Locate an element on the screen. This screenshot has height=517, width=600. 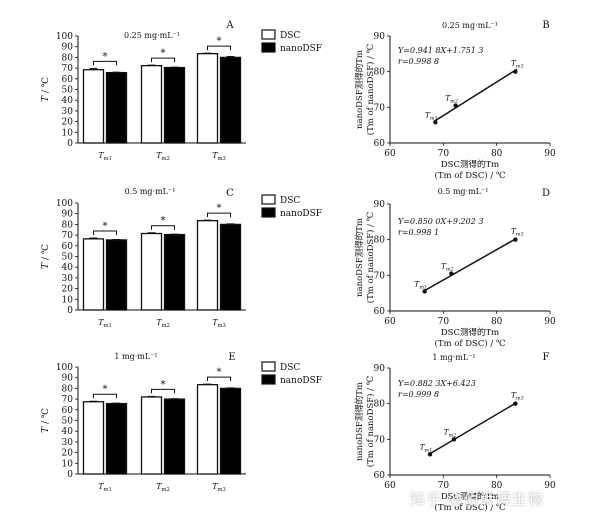
x-axis-label-cn: DSC测得的Tm is located at coordinates (470, 496).